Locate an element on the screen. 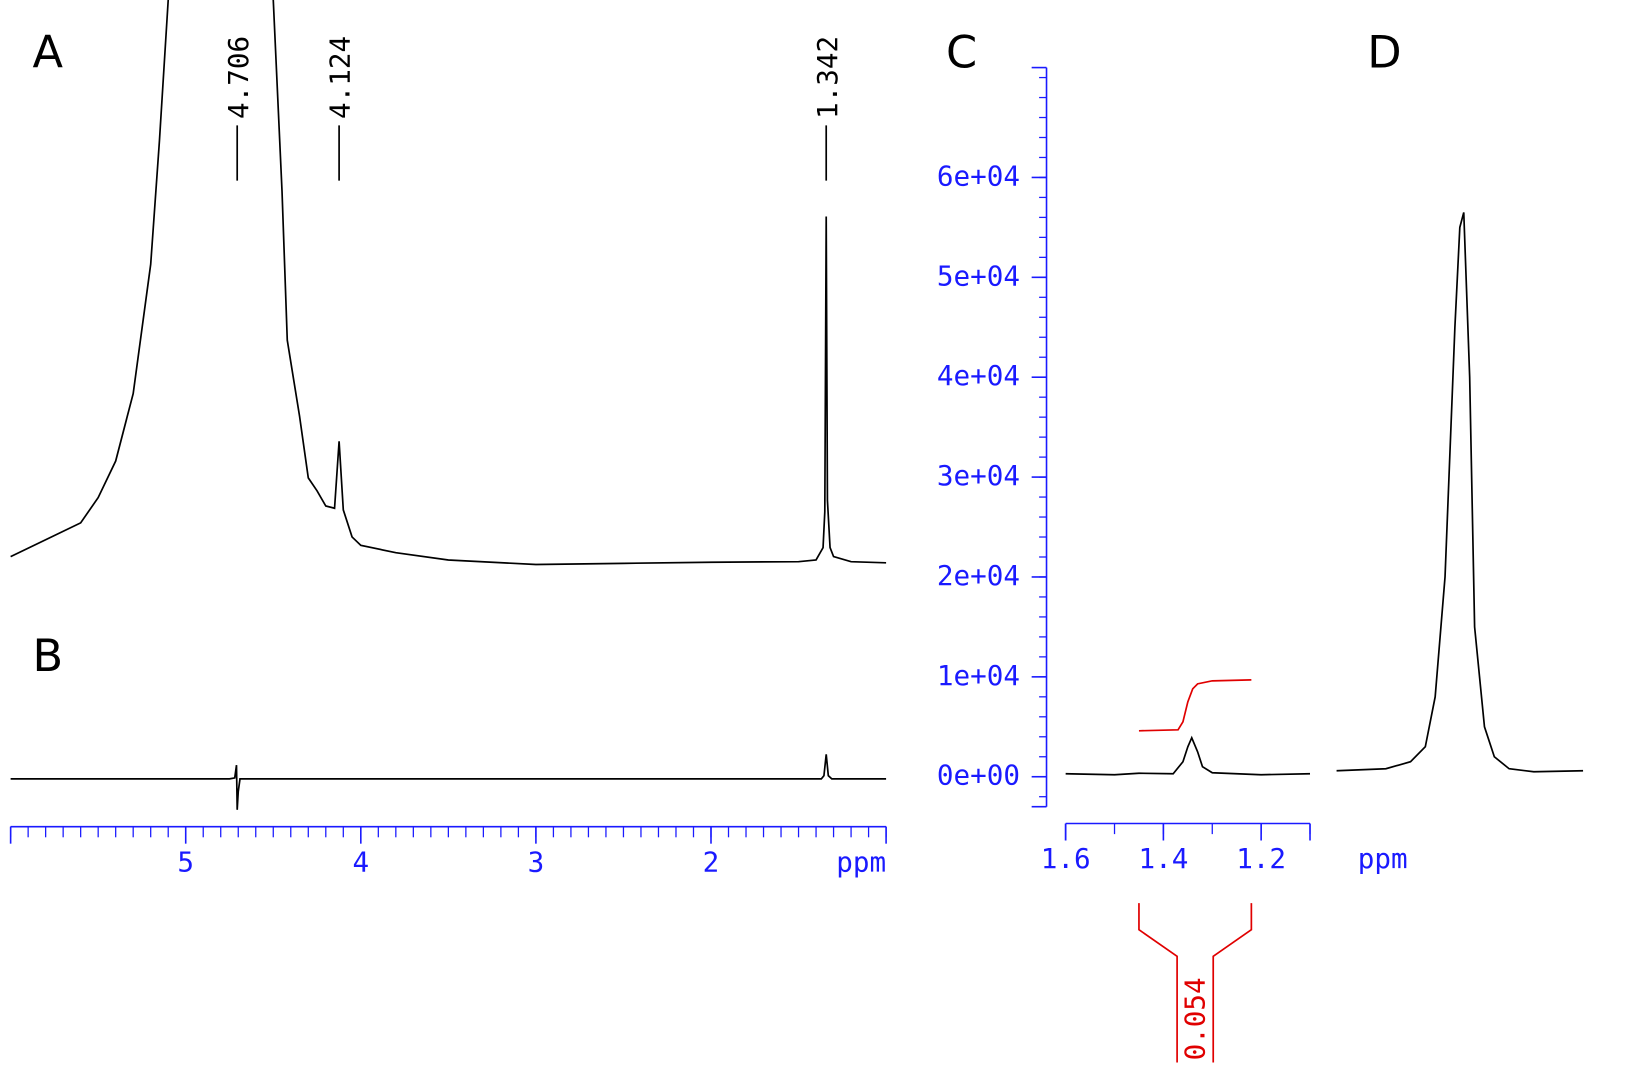 Image resolution: width=1650 pixels, height=1070 pixels. panel-label: C is located at coordinates (961, 52).